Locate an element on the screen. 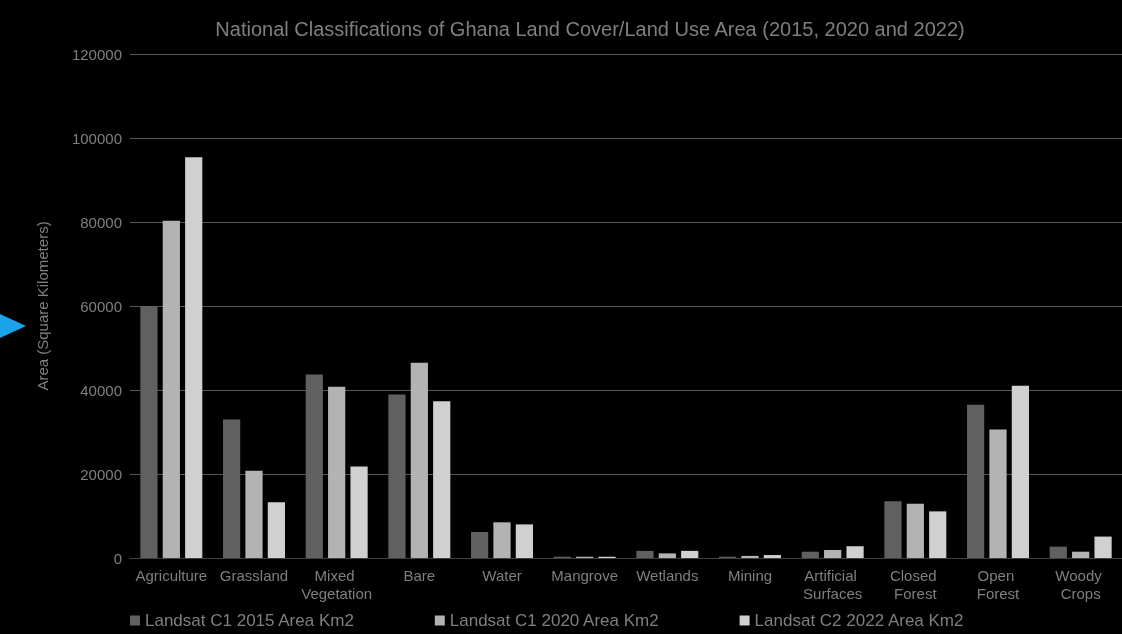  chart-title: National Classifications of Ghana Land Cover/Land Use Area (2015, 2020 and 2022) is located at coordinates (590, 29).